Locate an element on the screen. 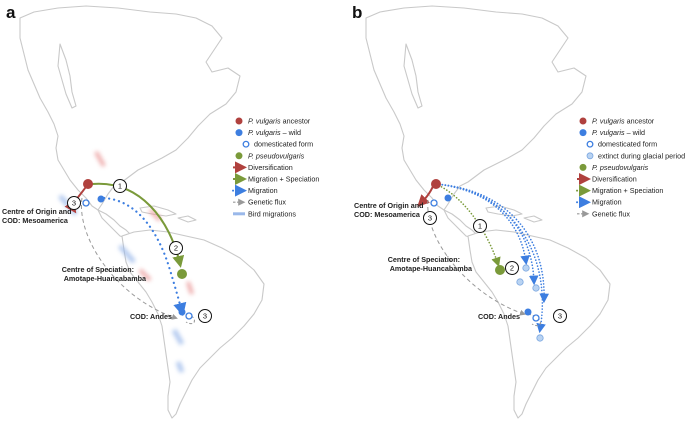  marker-1-b: 1 is located at coordinates (480, 226).